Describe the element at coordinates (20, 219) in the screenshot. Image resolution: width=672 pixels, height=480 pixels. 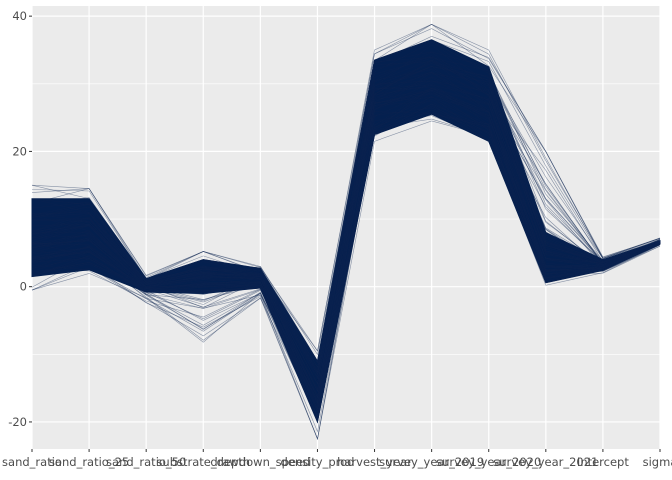
I see `y-axis-ticks: -20 0 20 40` at that location.